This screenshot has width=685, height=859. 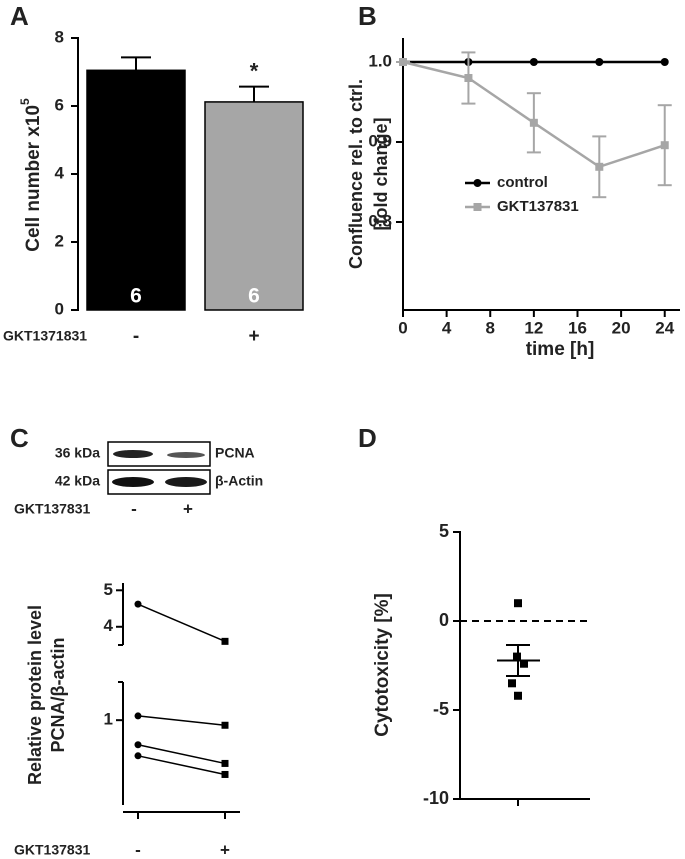 What do you see at coordinates (560, 349) in the screenshot?
I see `x-axis-title: time [h]` at bounding box center [560, 349].